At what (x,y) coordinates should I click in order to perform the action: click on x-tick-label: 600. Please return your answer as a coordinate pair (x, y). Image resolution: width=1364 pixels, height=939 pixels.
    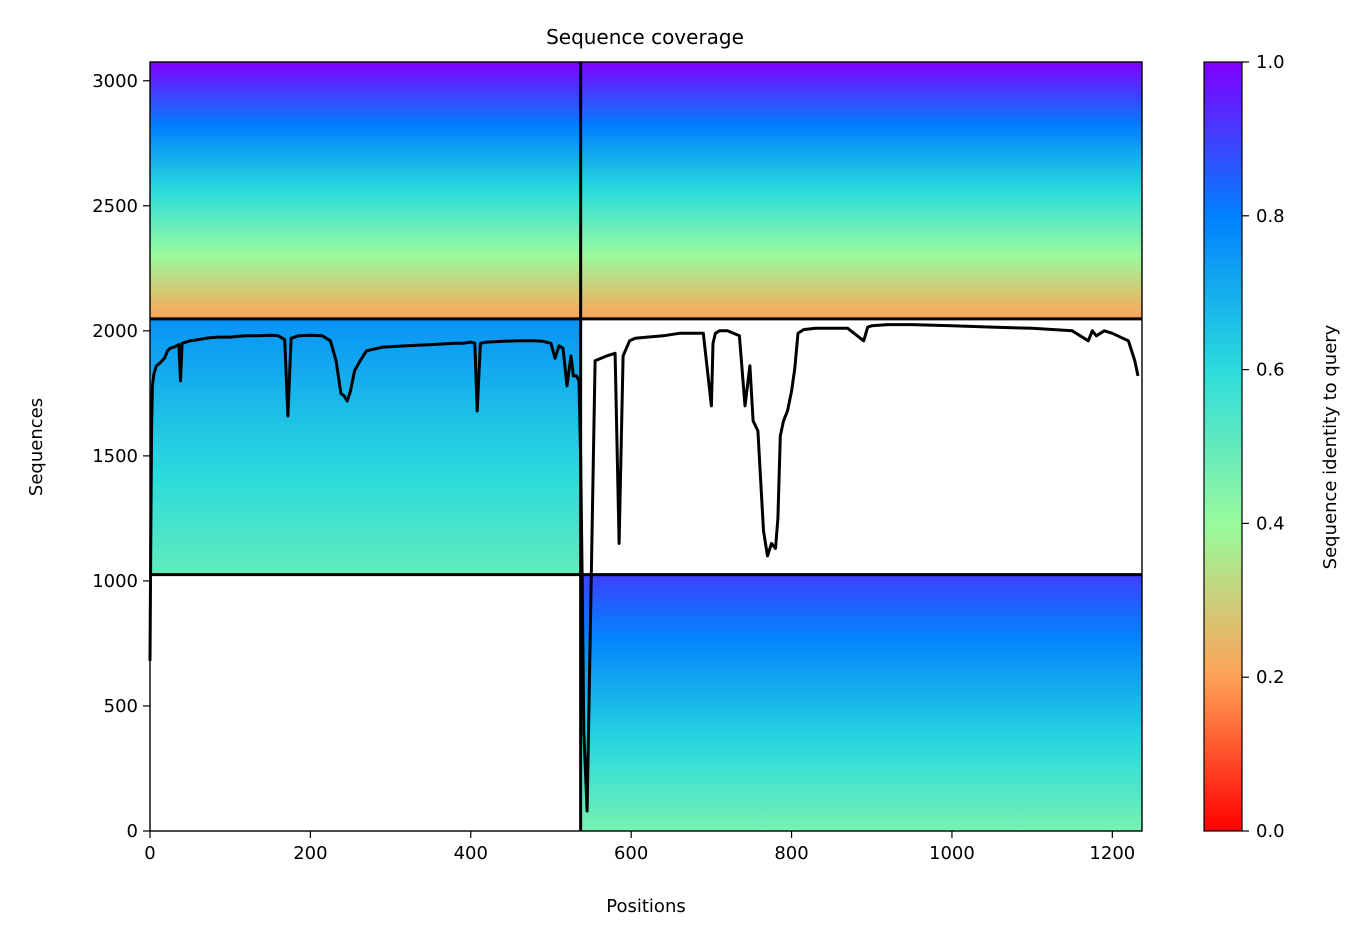
    Looking at the image, I should click on (631, 853).